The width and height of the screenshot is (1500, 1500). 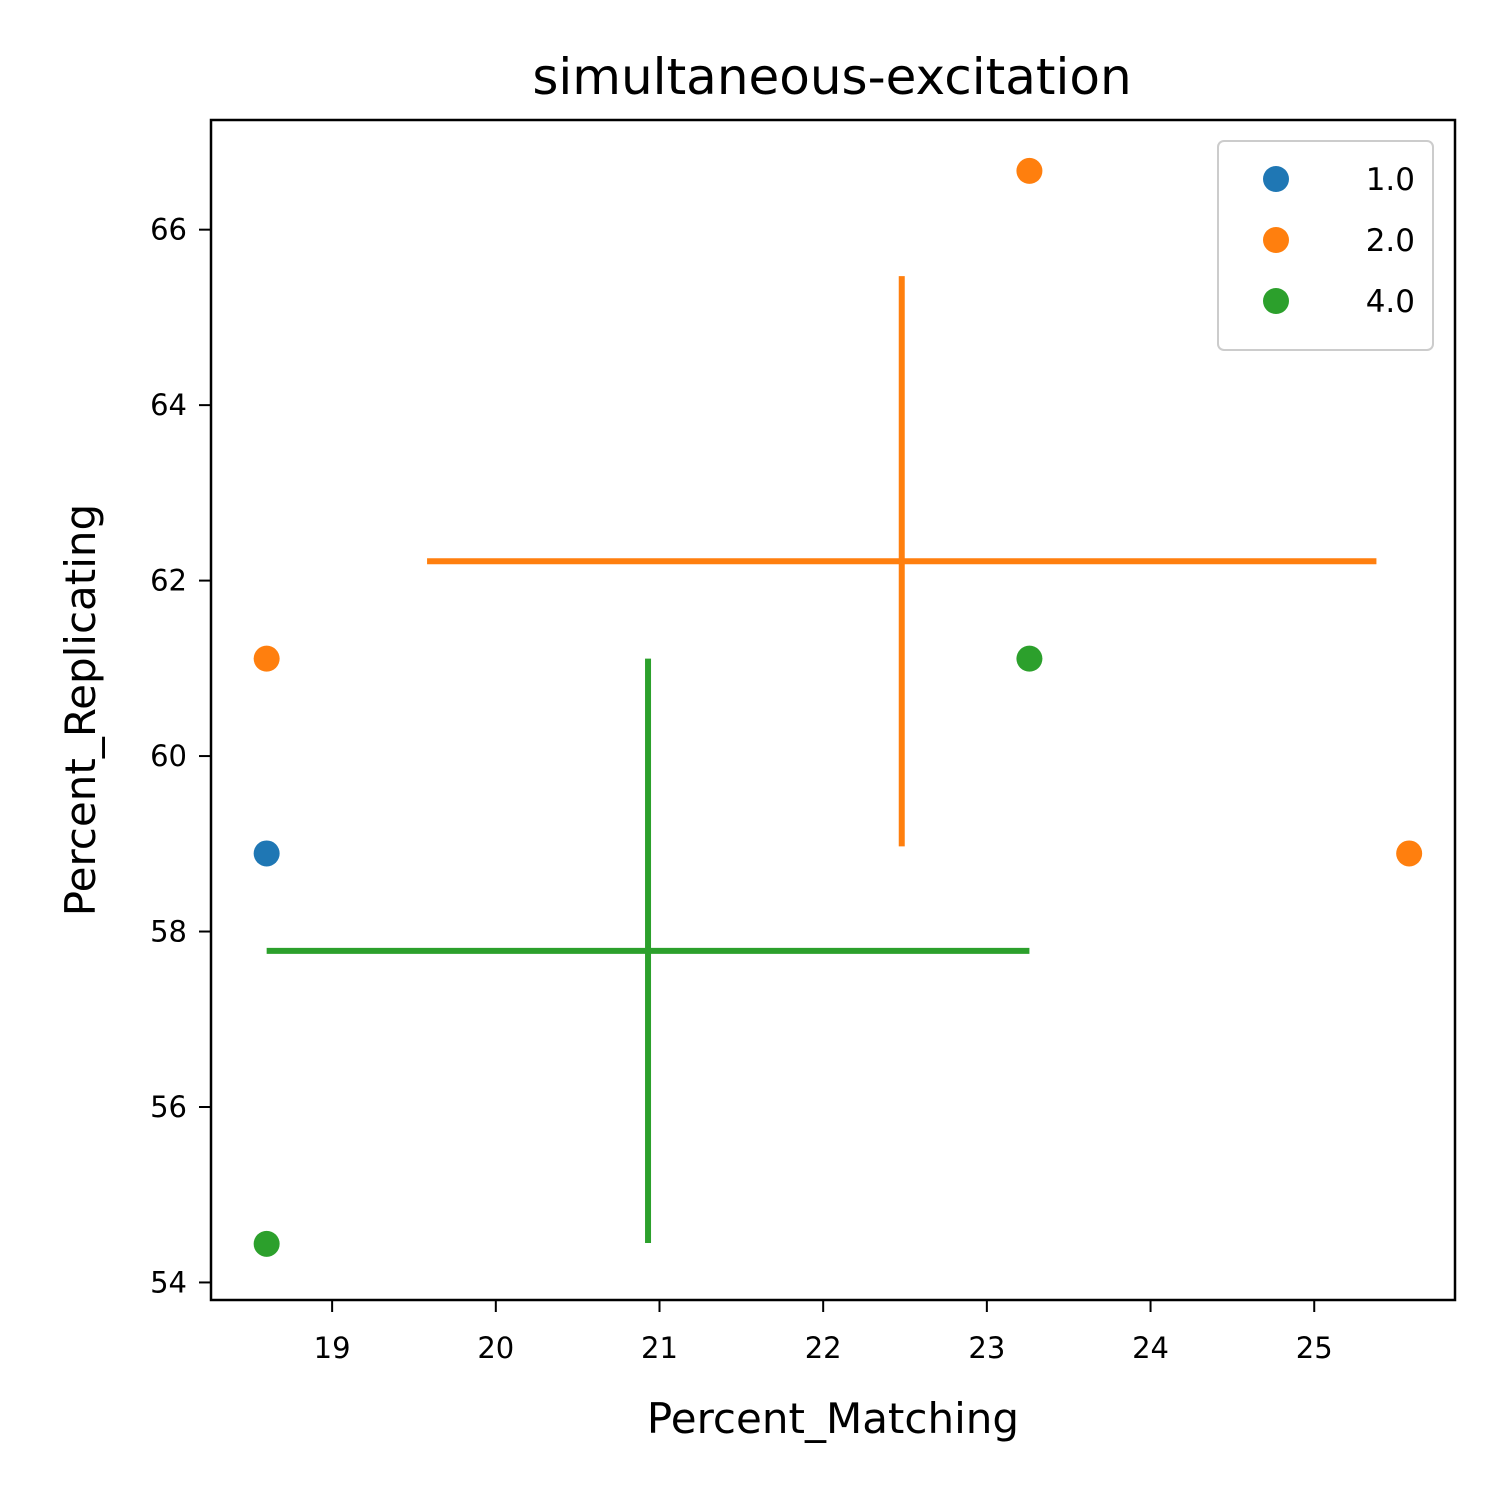 What do you see at coordinates (168, 1107) in the screenshot?
I see `y-tick-label-56: 56` at bounding box center [168, 1107].